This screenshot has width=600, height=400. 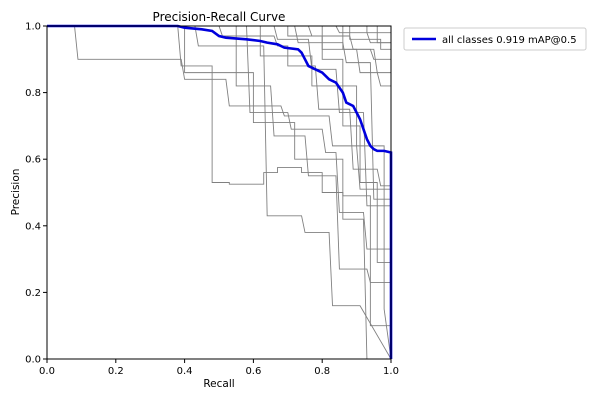 I want to click on x-tick-label: 0.4, so click(x=185, y=371).